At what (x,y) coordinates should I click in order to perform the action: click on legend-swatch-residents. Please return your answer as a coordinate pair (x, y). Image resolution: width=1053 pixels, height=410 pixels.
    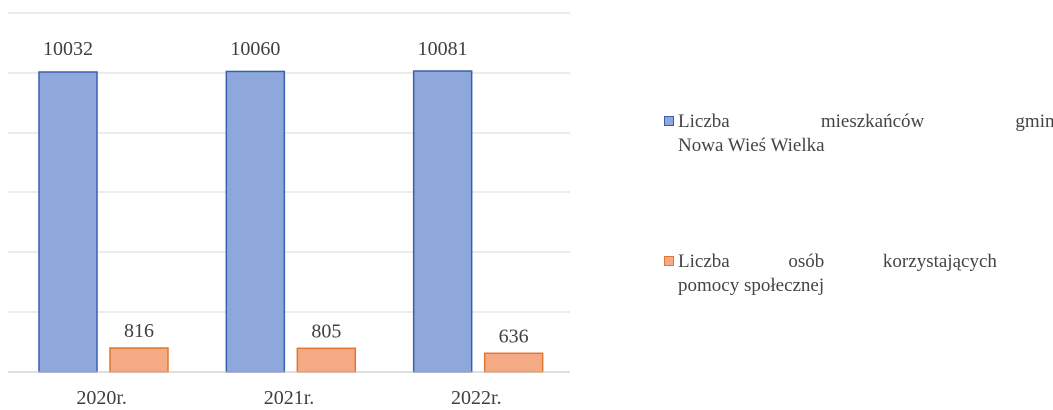
    Looking at the image, I should click on (669, 121).